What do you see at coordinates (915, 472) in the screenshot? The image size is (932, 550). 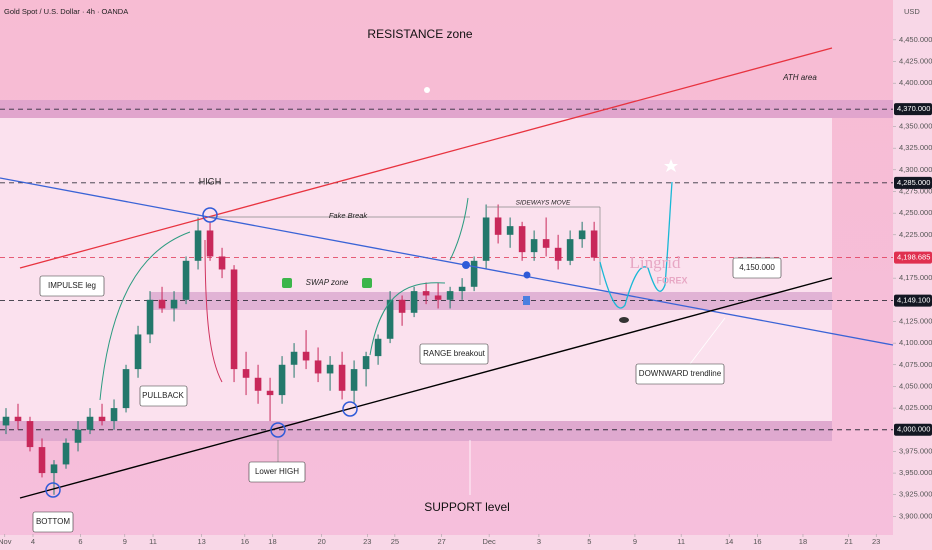 I see `y-tick-label: 3,950.000` at bounding box center [915, 472].